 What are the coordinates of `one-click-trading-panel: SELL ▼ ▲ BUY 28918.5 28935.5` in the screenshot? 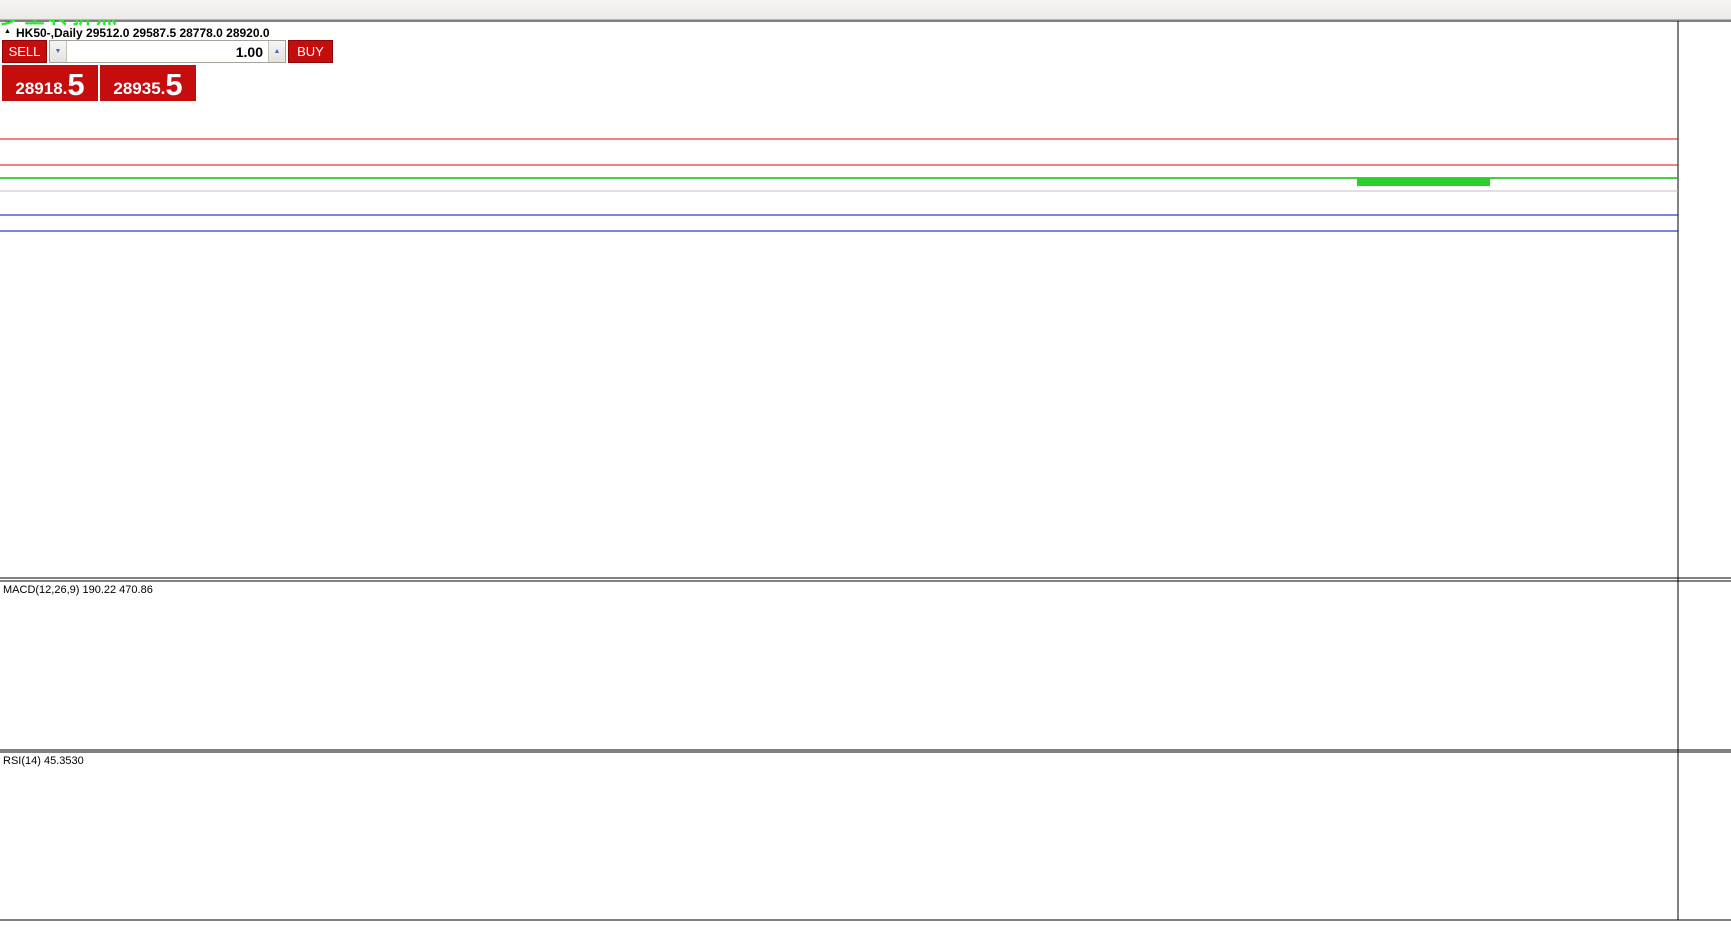 It's located at (167, 70).